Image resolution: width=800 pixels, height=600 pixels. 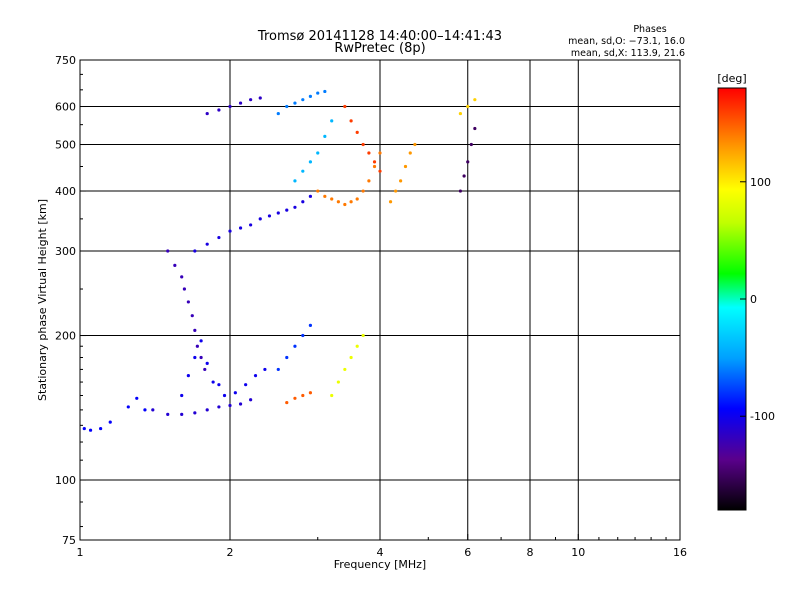 I want to click on y-axis-label: Stationary phase Virtual Height [km], so click(x=42, y=300).